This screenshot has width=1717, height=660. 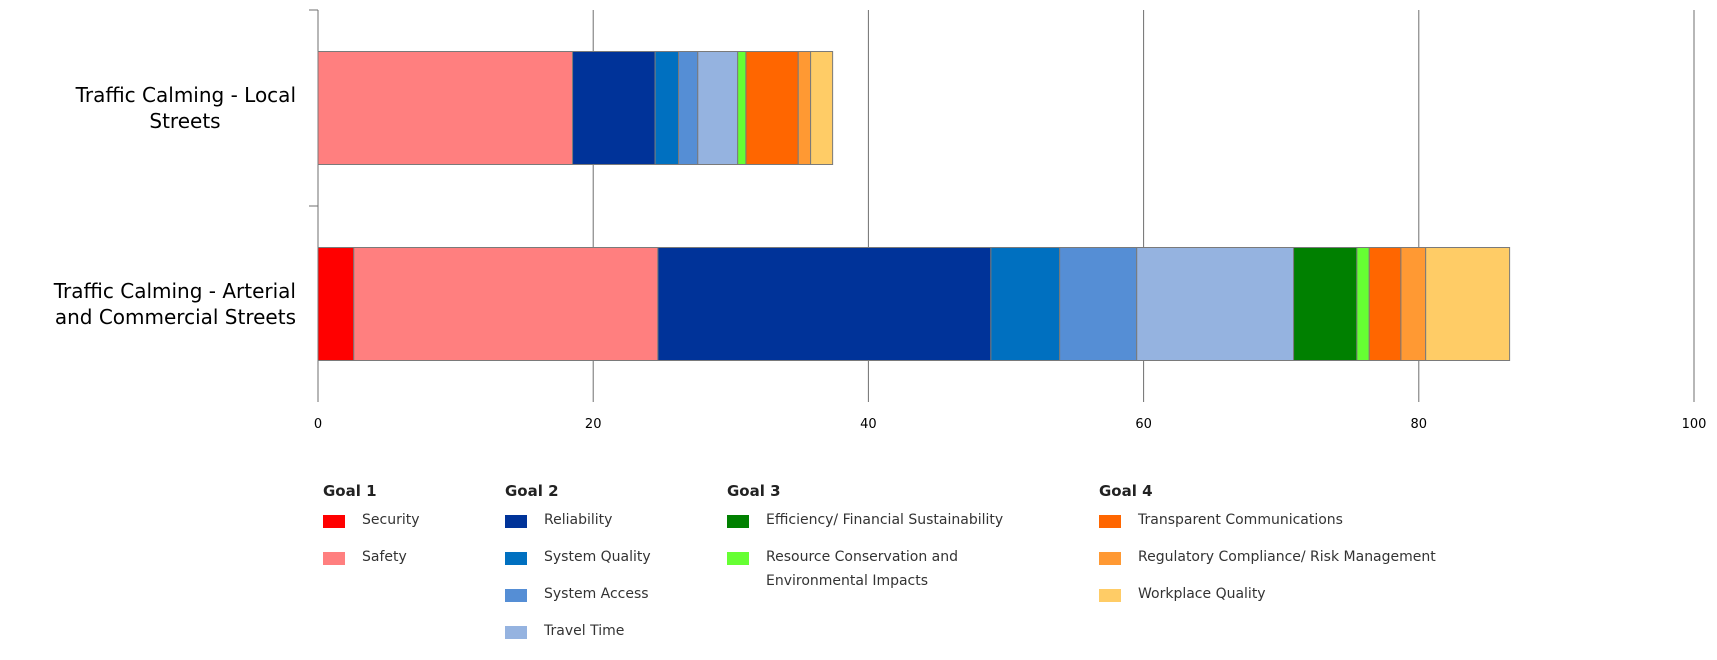 What do you see at coordinates (1143, 424) in the screenshot?
I see `x-tick-label: 60` at bounding box center [1143, 424].